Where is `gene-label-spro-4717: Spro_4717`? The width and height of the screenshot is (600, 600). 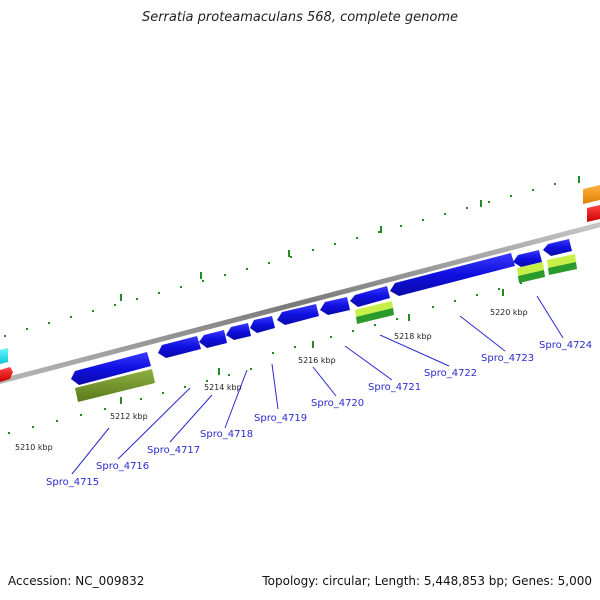 gene-label-spro-4717: Spro_4717 is located at coordinates (173, 450).